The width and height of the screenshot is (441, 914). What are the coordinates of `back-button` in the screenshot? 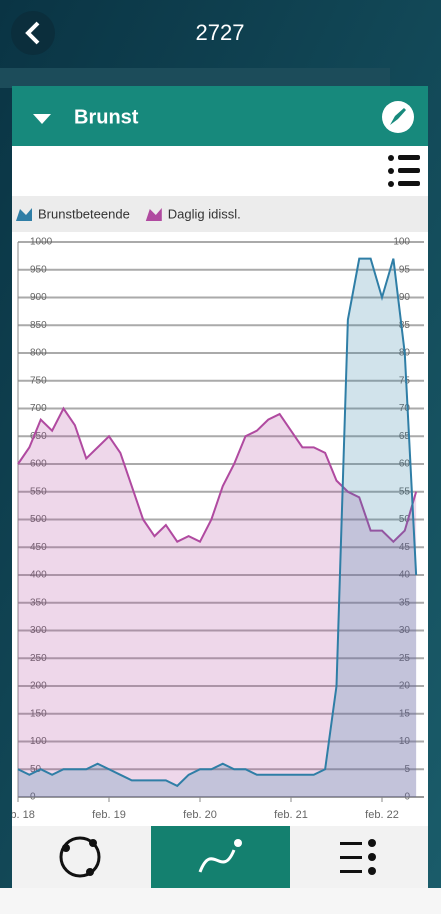 It's located at (33, 33).